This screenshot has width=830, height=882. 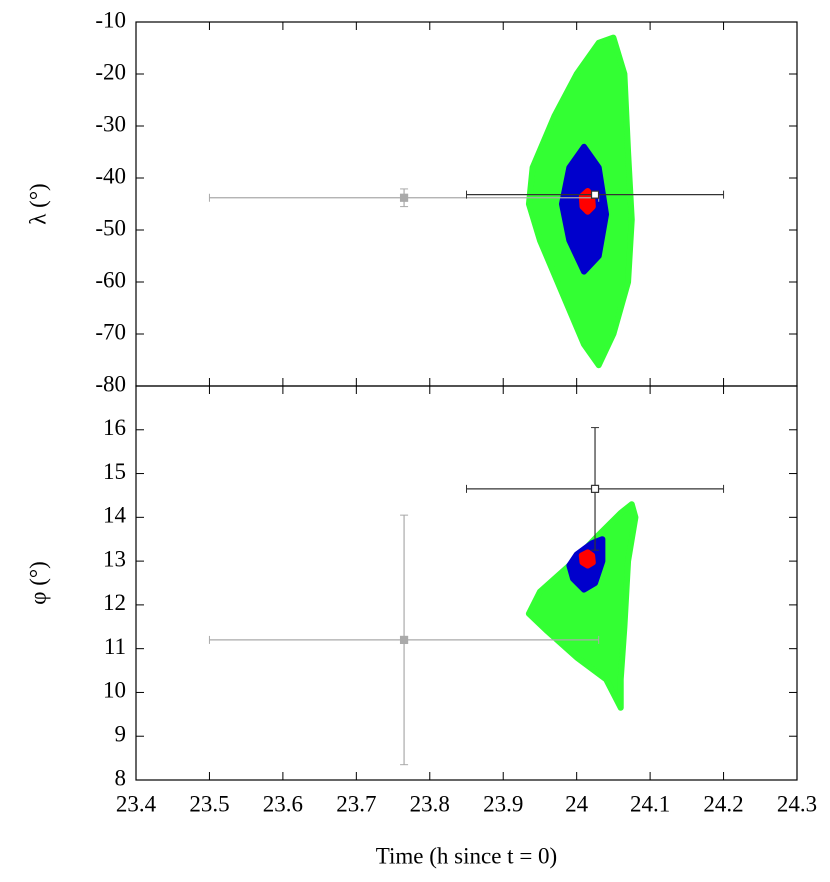 What do you see at coordinates (115, 646) in the screenshot?
I see `y-tick-label: 11` at bounding box center [115, 646].